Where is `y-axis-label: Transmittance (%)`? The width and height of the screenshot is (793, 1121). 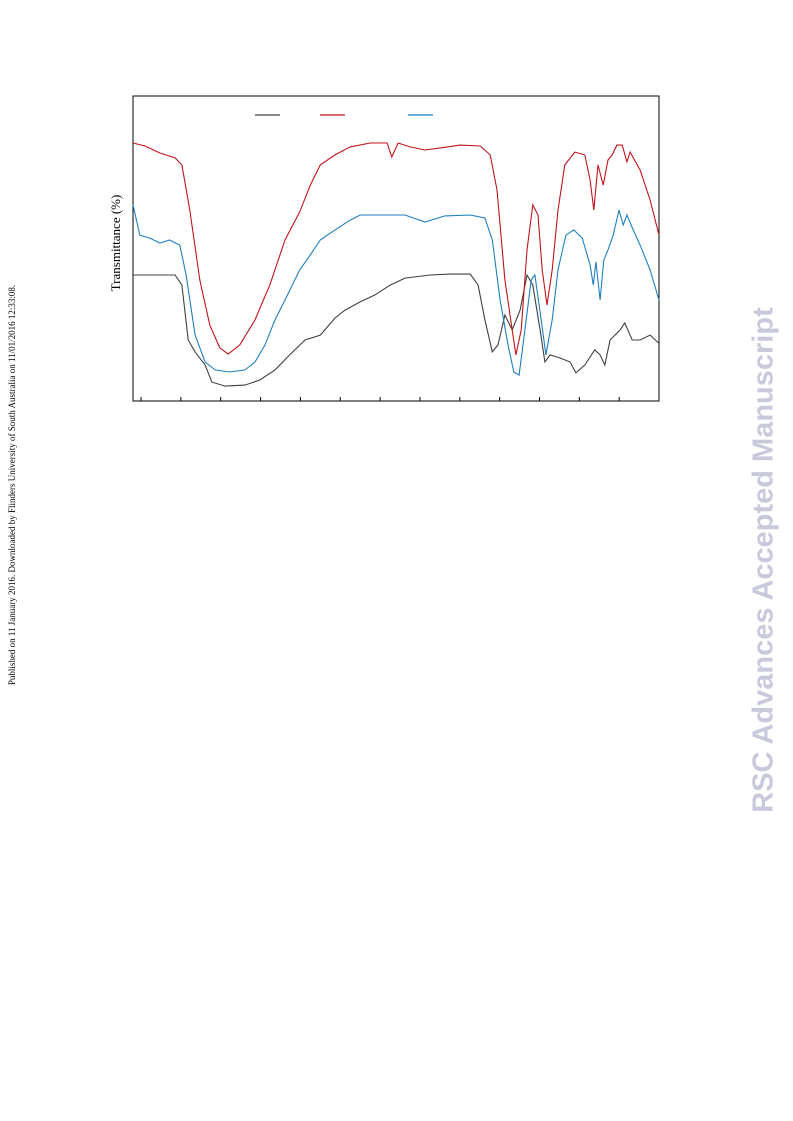 y-axis-label: Transmittance (%) is located at coordinates (115, 243).